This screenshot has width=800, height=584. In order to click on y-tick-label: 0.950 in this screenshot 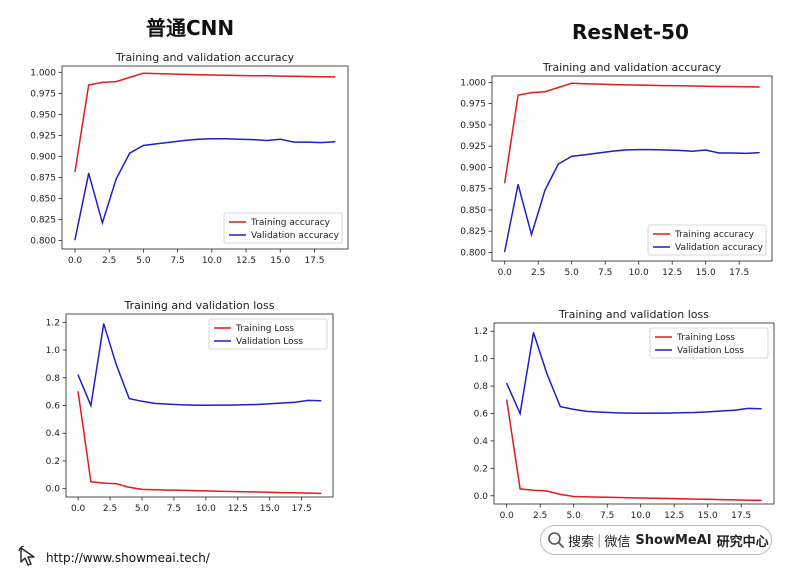, I will do `click(43, 115)`.